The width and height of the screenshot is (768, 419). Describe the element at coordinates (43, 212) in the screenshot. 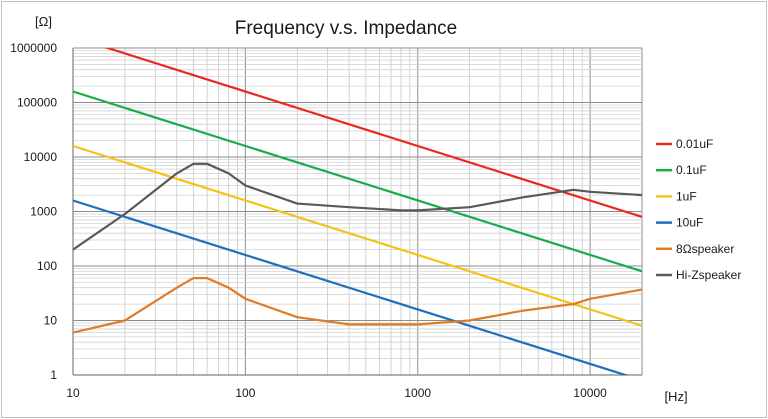

I see `y-tick-label: 1000` at that location.